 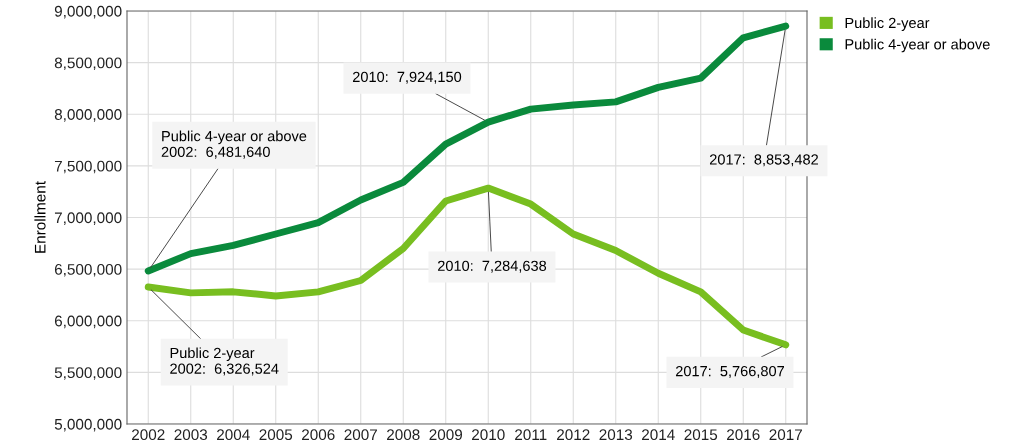 What do you see at coordinates (88, 64) in the screenshot?
I see `y-tick-label: 8,500,000` at bounding box center [88, 64].